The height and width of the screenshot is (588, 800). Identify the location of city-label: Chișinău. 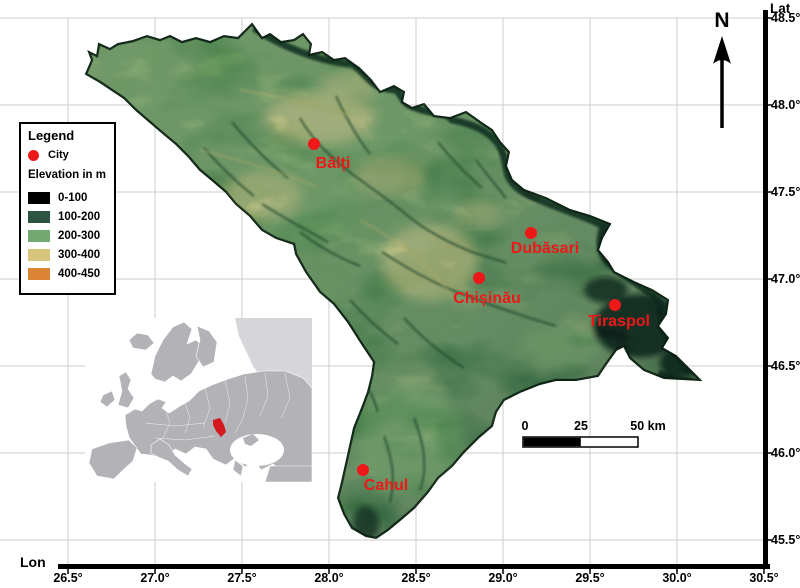
(487, 298).